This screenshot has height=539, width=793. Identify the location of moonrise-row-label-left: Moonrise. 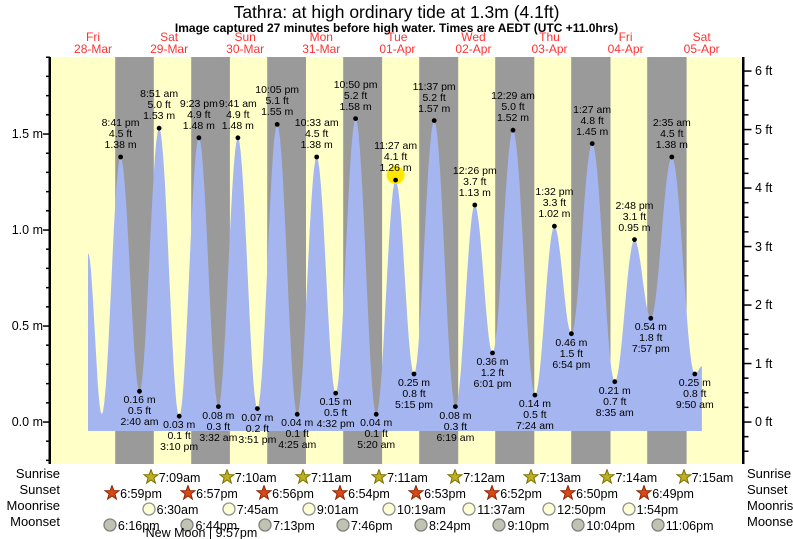
(33, 505).